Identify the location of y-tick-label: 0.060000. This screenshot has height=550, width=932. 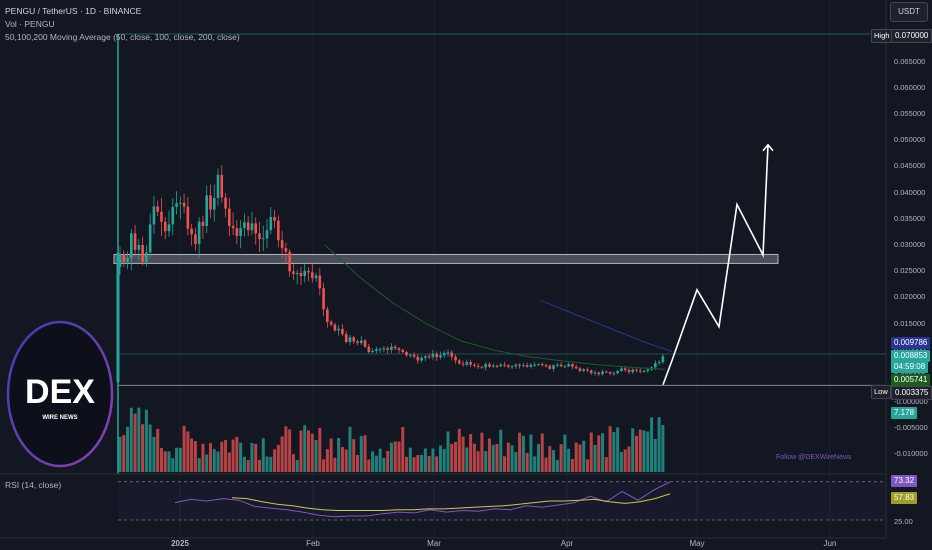
(909, 87).